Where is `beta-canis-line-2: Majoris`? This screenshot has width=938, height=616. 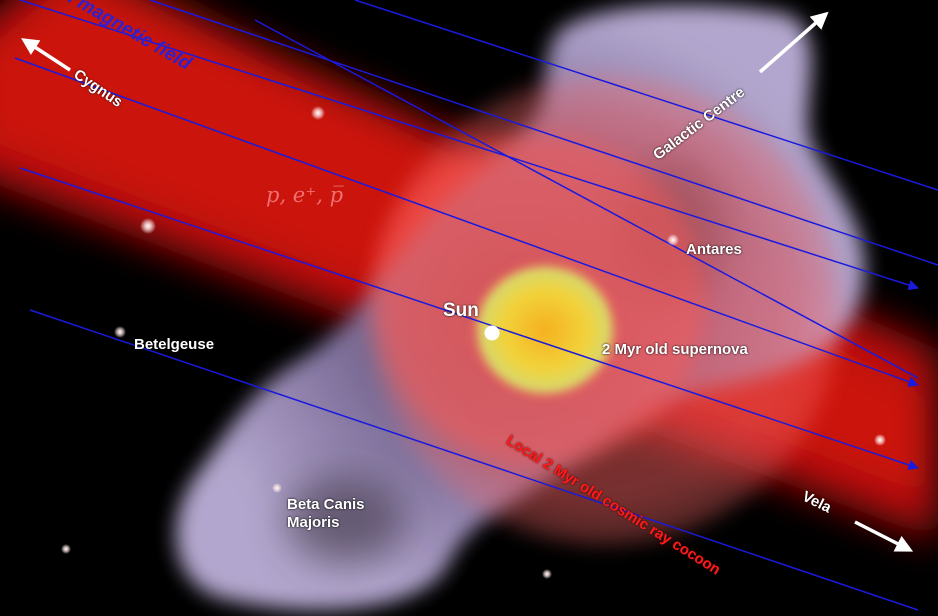 beta-canis-line-2: Majoris is located at coordinates (326, 523).